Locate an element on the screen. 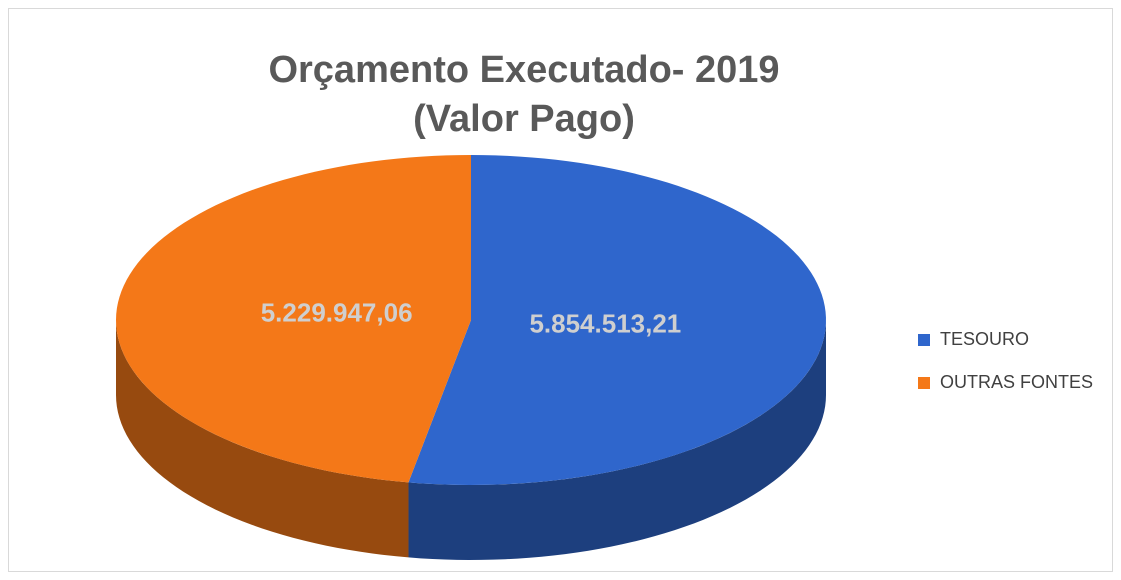 The image size is (1121, 580). data-label: 5.854.513,21 is located at coordinates (605, 323).